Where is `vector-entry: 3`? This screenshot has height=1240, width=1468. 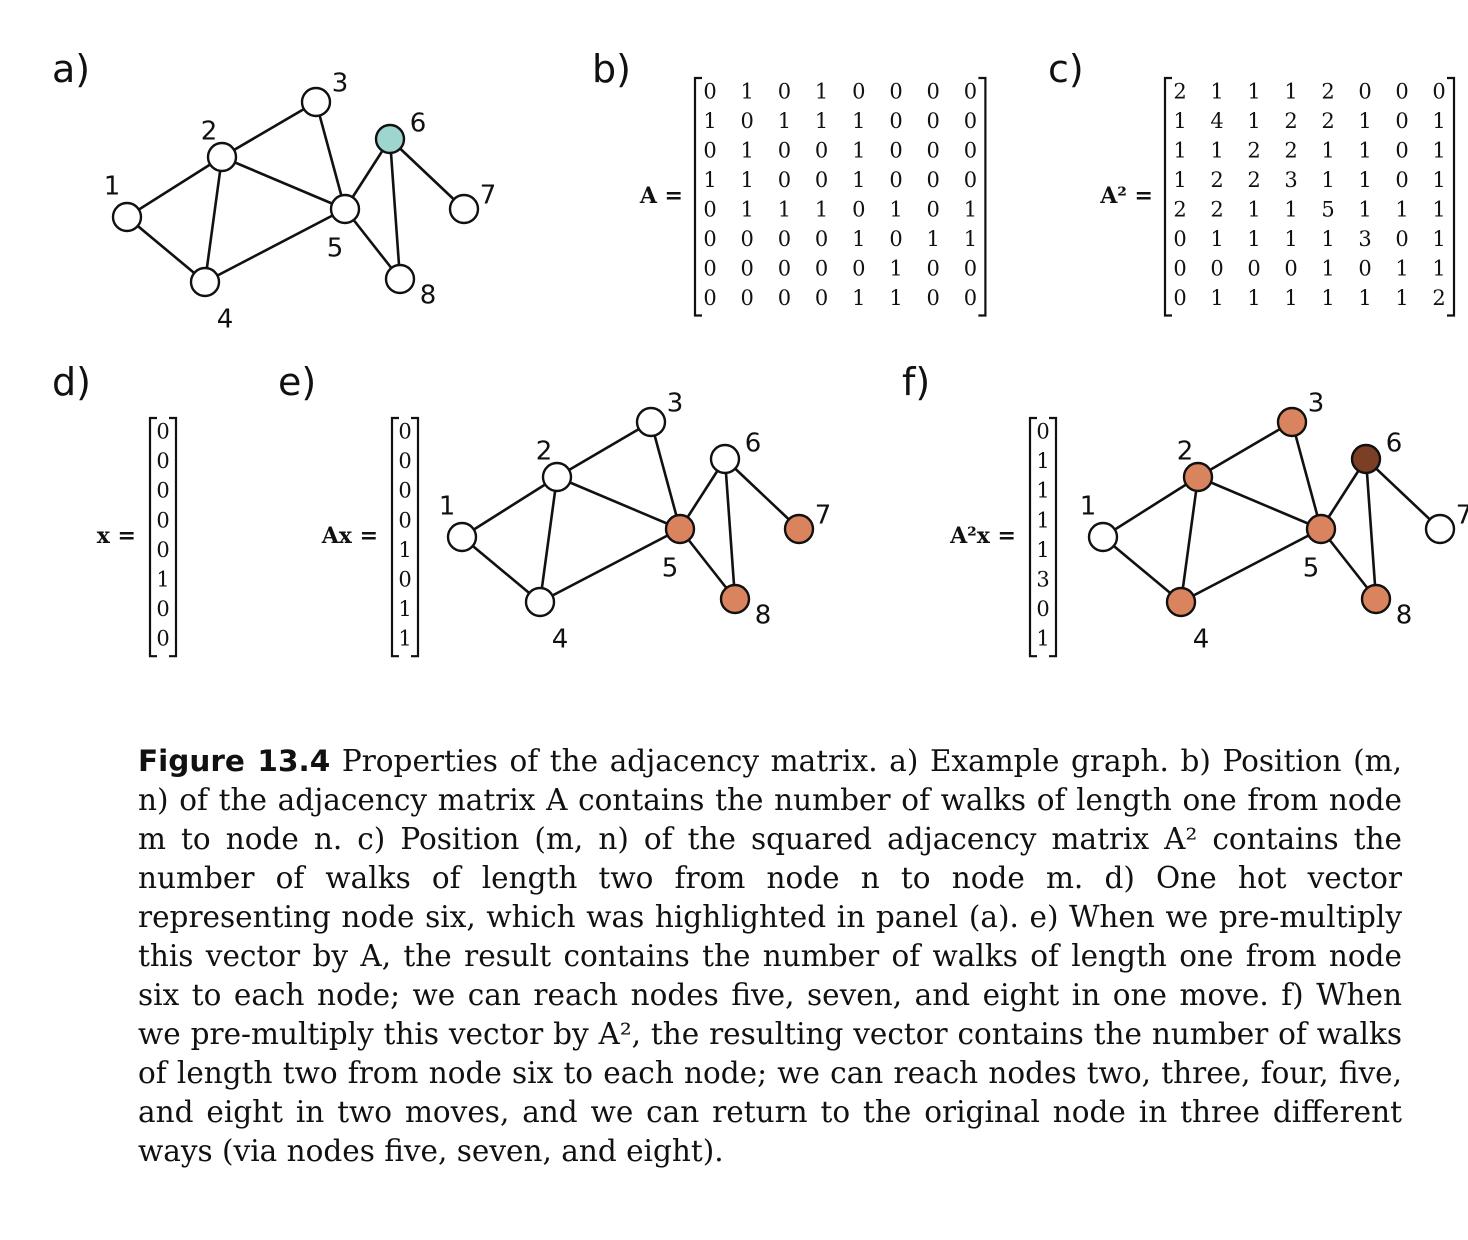
vector-entry: 3 is located at coordinates (1042, 580).